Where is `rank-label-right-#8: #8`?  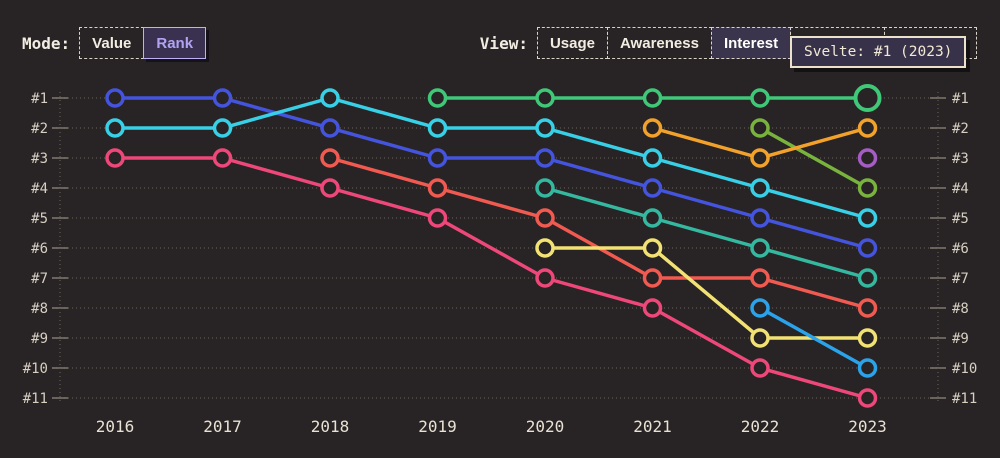 rank-label-right-#8: #8 is located at coordinates (960, 309).